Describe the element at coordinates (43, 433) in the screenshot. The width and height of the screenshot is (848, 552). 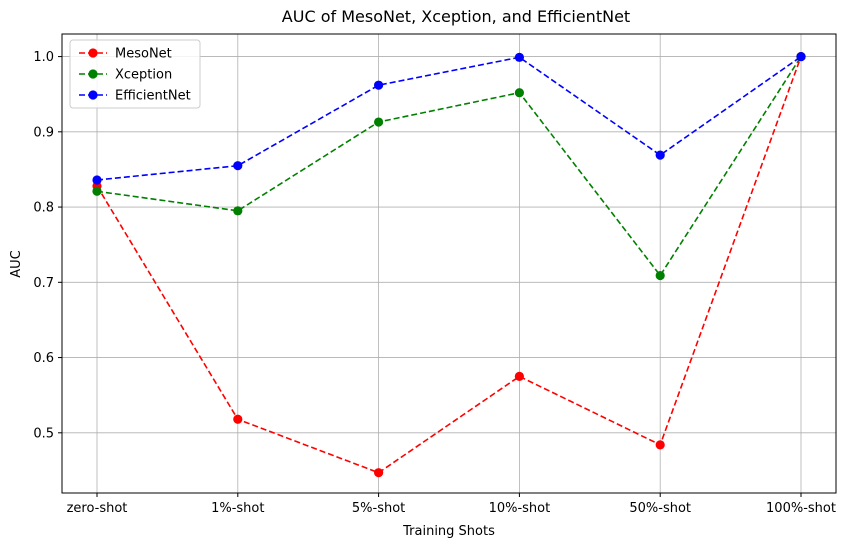
I see `y-tick-label: 0.5` at that location.